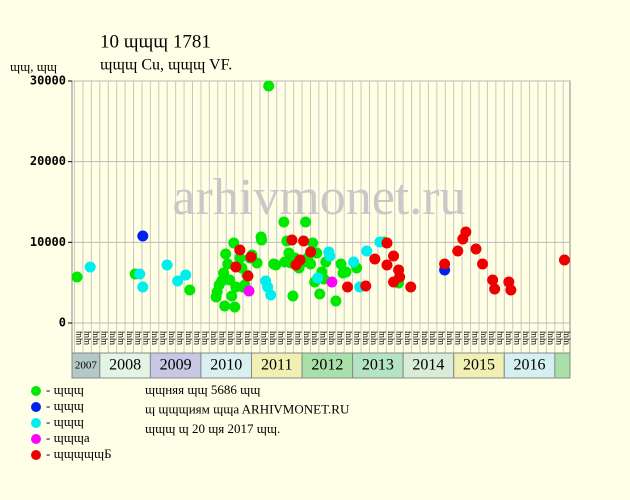 The height and width of the screenshot is (500, 630). I want to click on chart-title: 10 ɰɰɰ 1781, so click(155, 41).